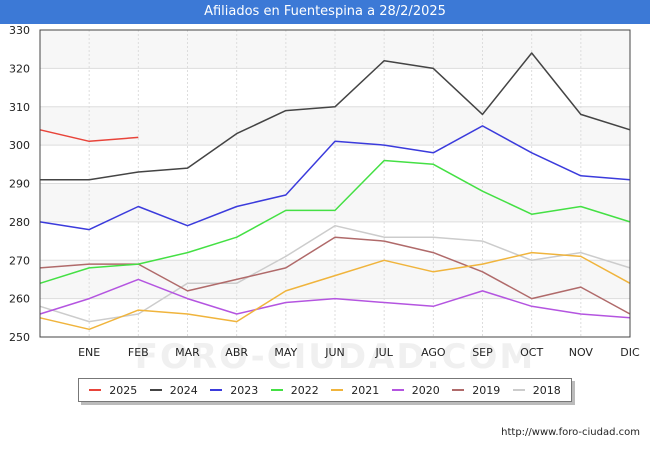 The width and height of the screenshot is (650, 450). What do you see at coordinates (486, 390) in the screenshot?
I see `legend-label: 2019` at bounding box center [486, 390].